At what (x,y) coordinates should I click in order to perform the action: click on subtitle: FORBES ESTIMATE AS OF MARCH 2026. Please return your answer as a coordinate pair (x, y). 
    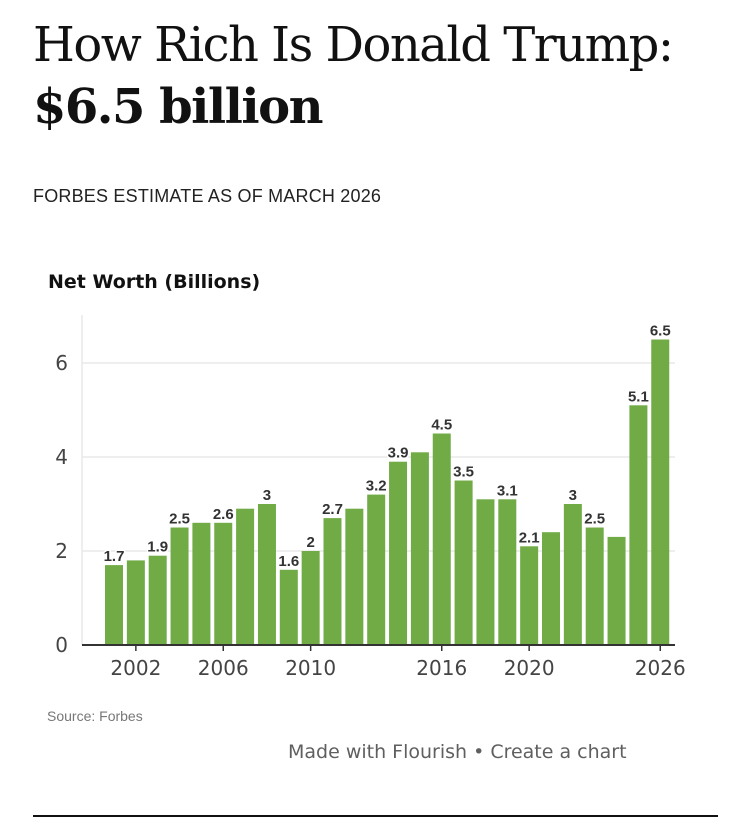
    Looking at the image, I should click on (207, 196).